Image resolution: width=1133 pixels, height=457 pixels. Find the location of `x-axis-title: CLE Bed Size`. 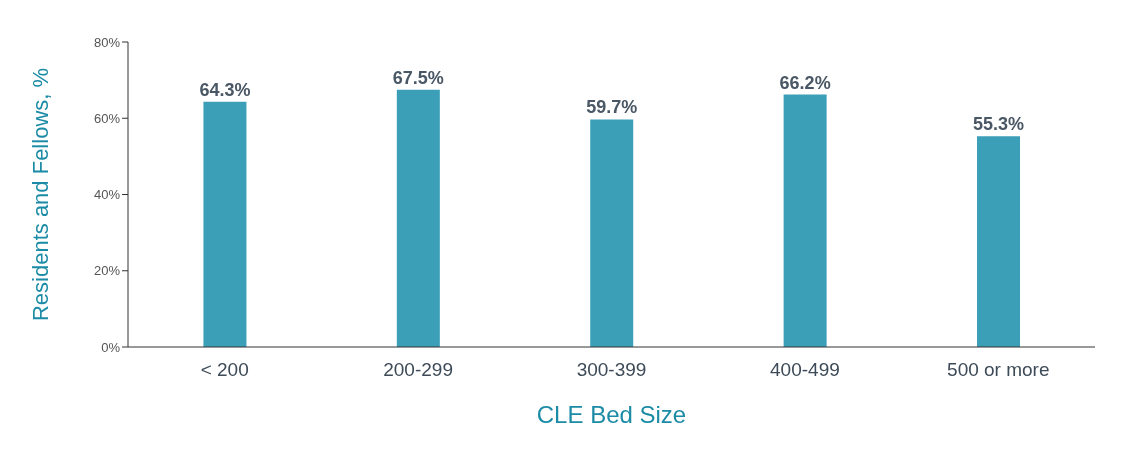

x-axis-title: CLE Bed Size is located at coordinates (611, 414).